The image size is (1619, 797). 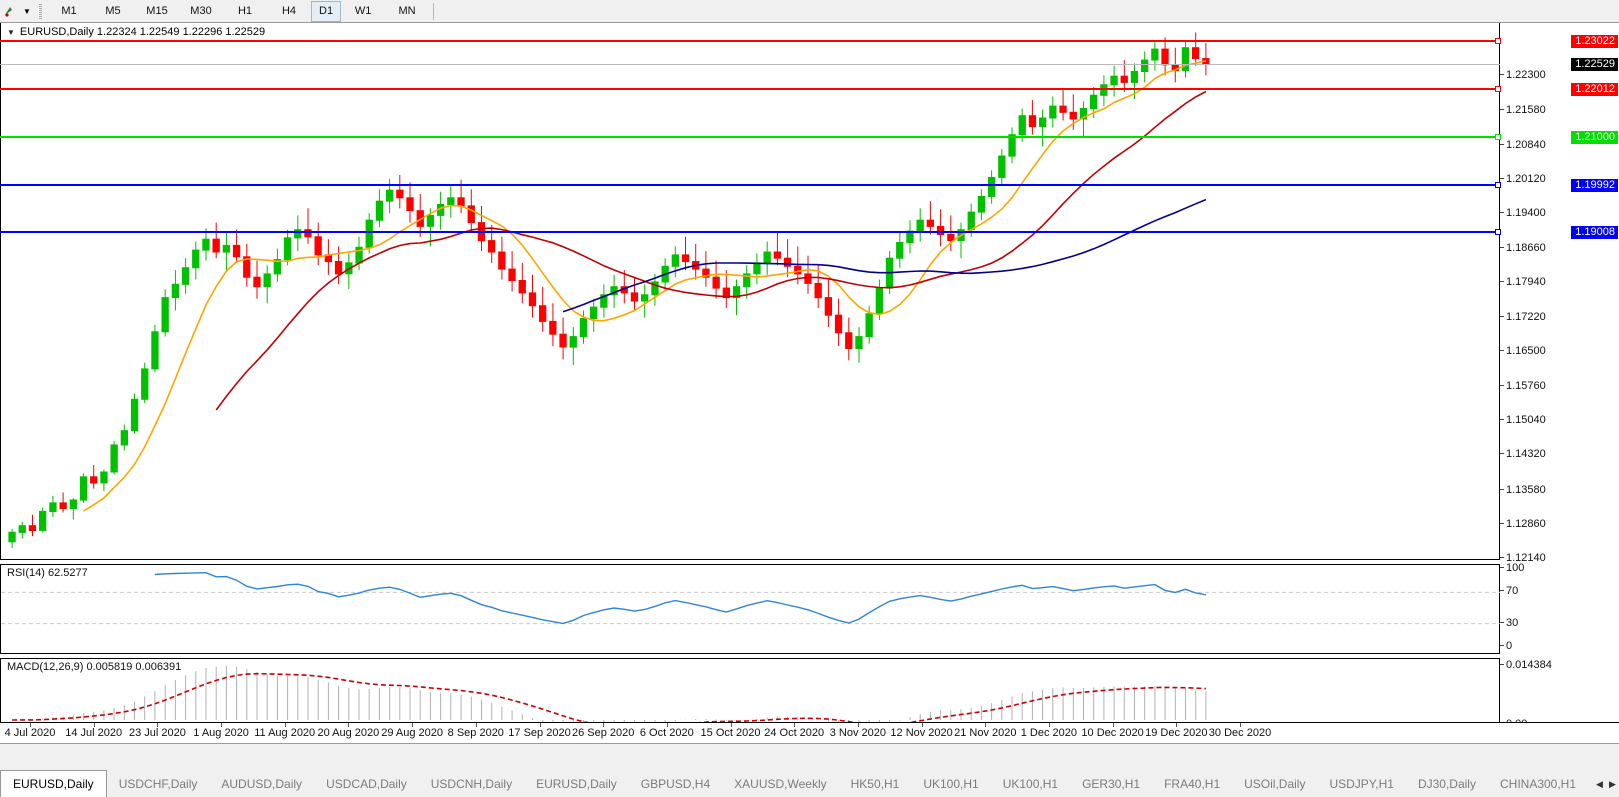 I want to click on chart-tab-gbpusd-h4: GBPUSD,H4, so click(x=675, y=784).